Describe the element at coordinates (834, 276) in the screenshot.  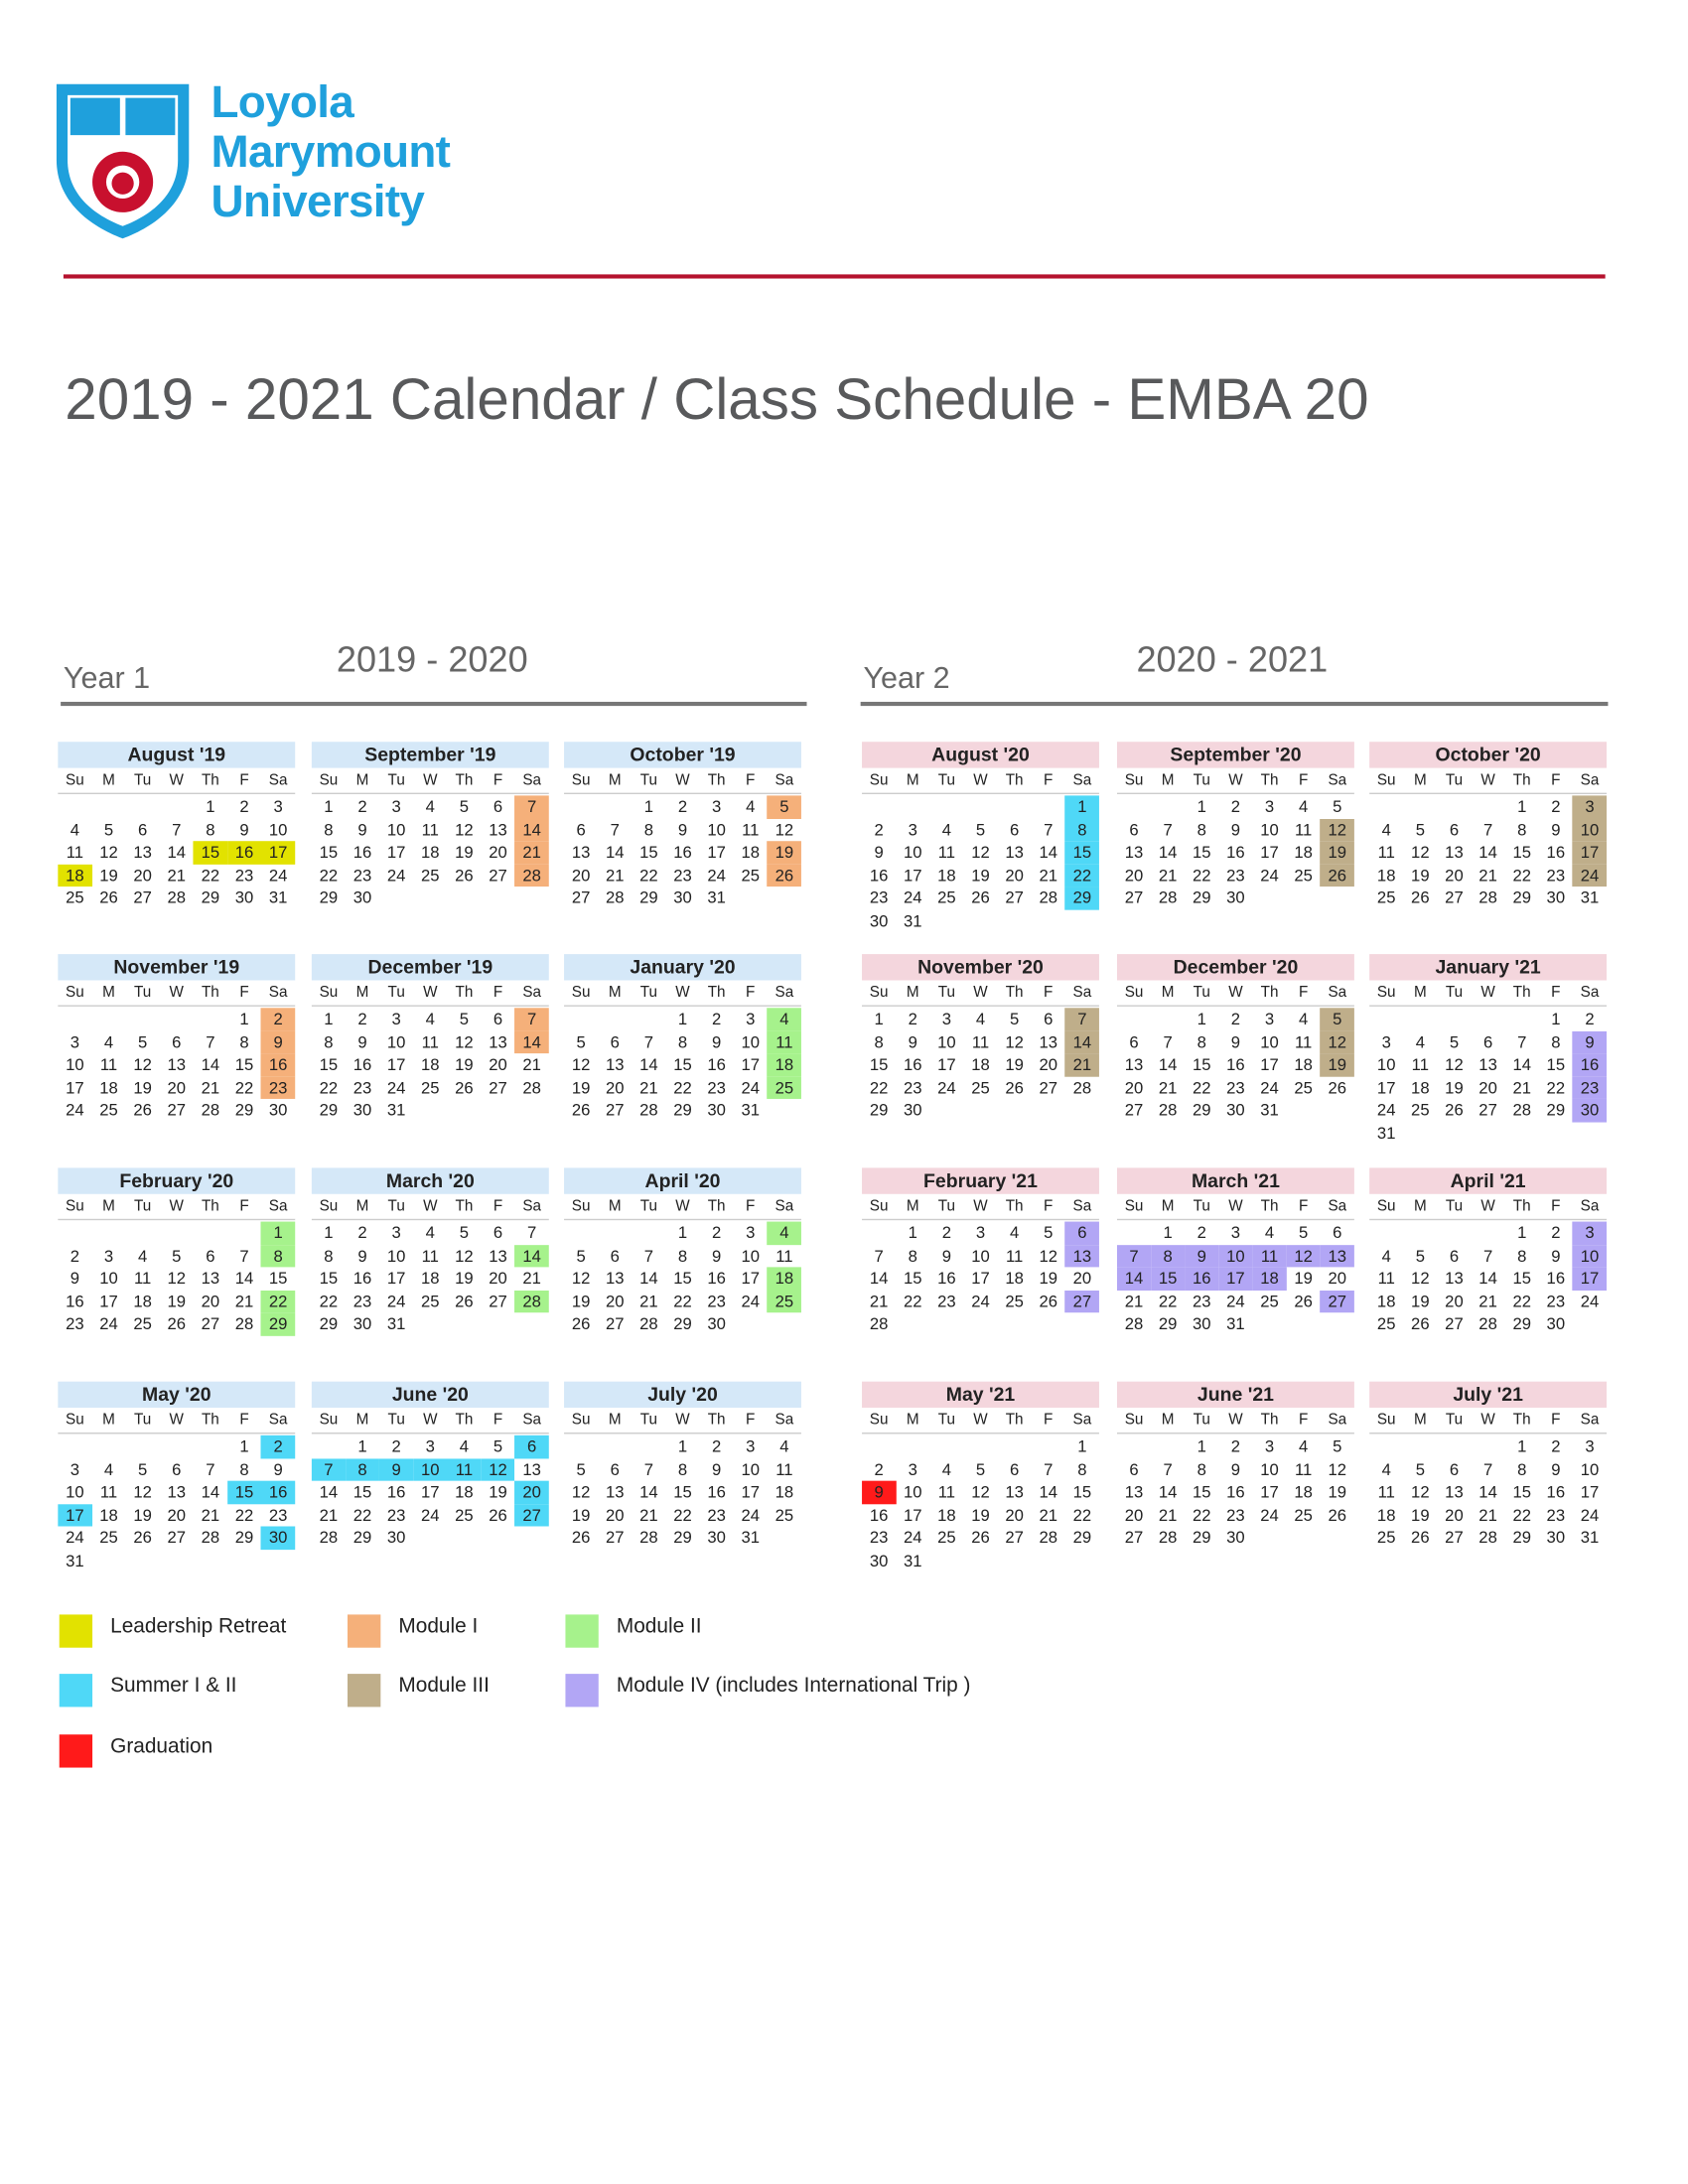
I see `divider` at that location.